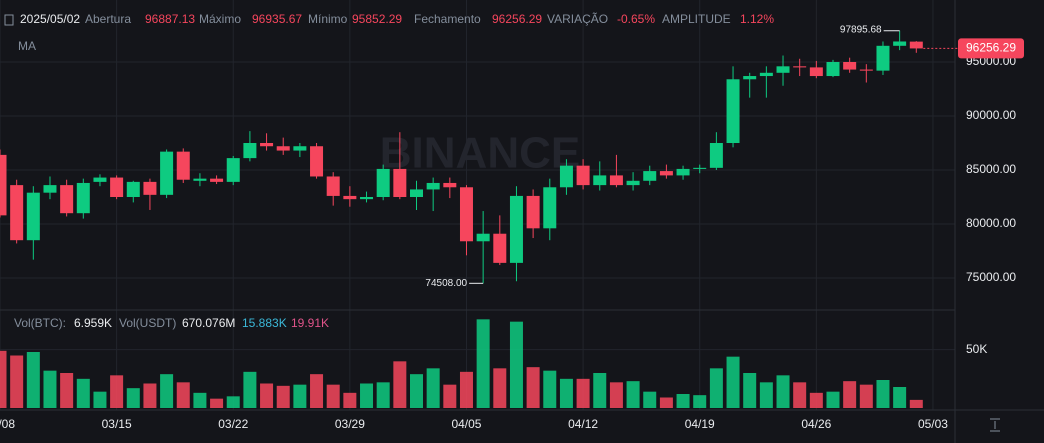  What do you see at coordinates (170, 19) in the screenshot?
I see `value-open: 96887.13` at bounding box center [170, 19].